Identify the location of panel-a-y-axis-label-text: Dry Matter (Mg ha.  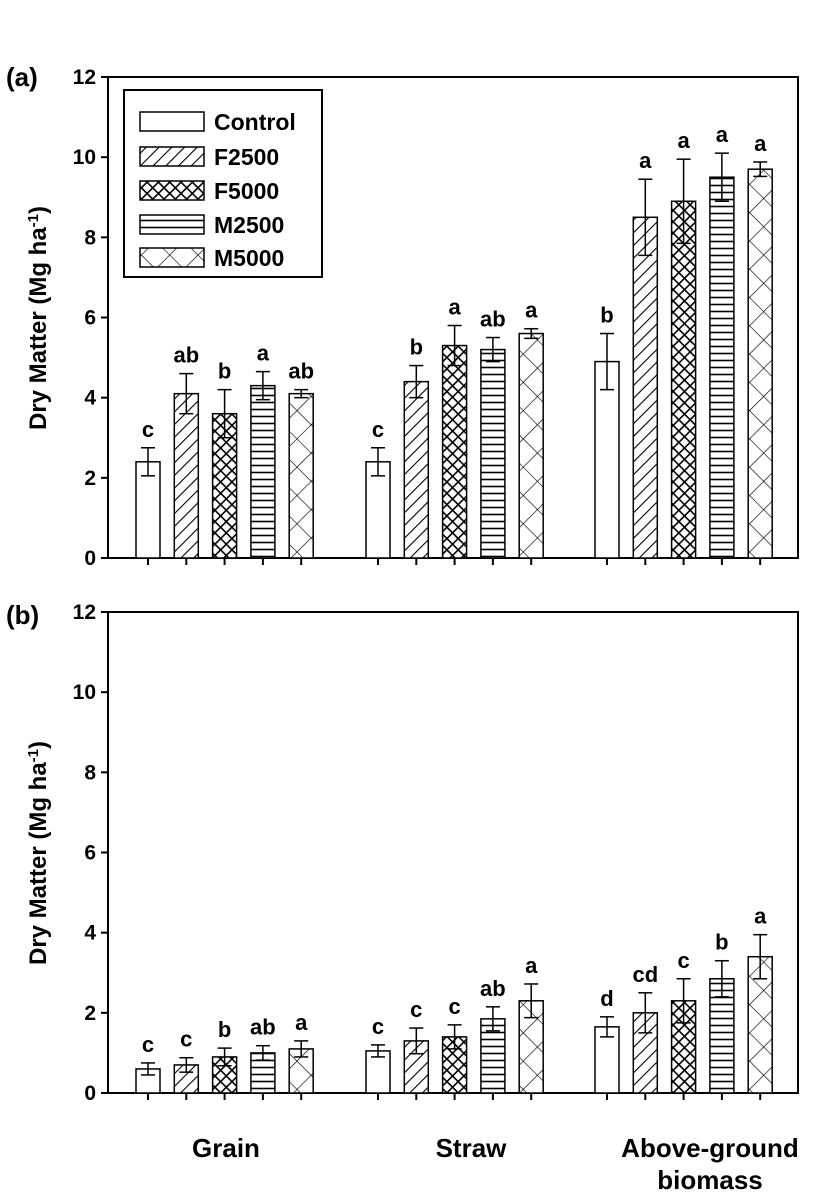
(38, 328).